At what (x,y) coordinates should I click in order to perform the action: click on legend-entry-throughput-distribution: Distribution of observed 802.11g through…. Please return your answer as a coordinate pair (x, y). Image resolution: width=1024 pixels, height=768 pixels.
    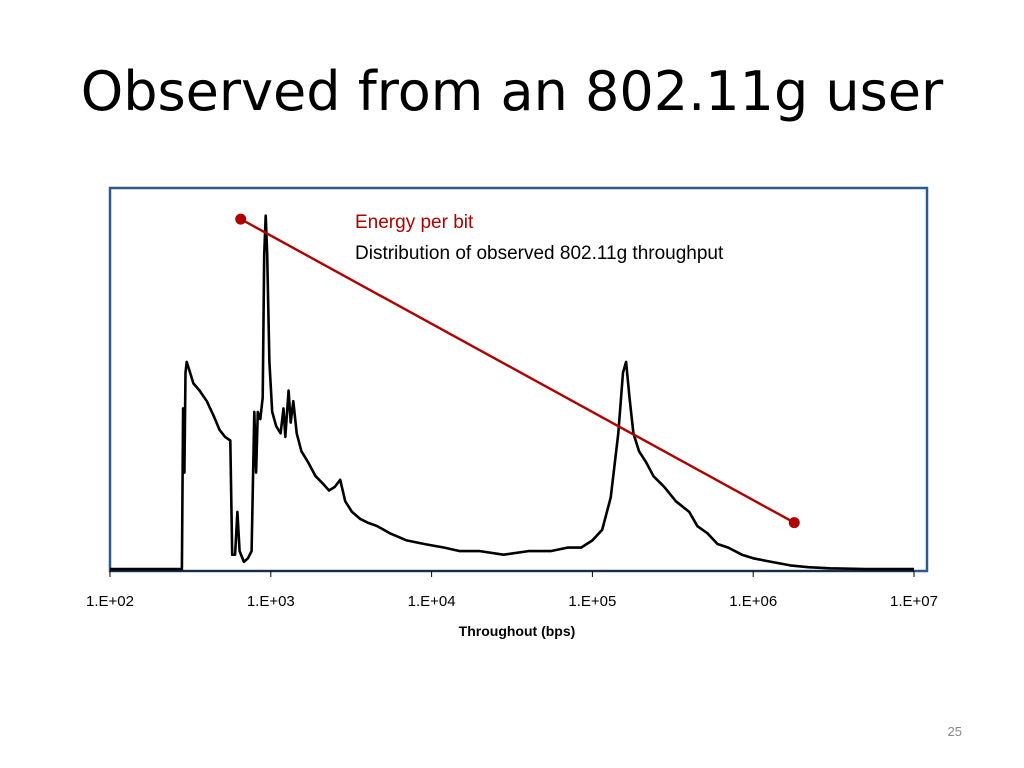
    Looking at the image, I should click on (539, 253).